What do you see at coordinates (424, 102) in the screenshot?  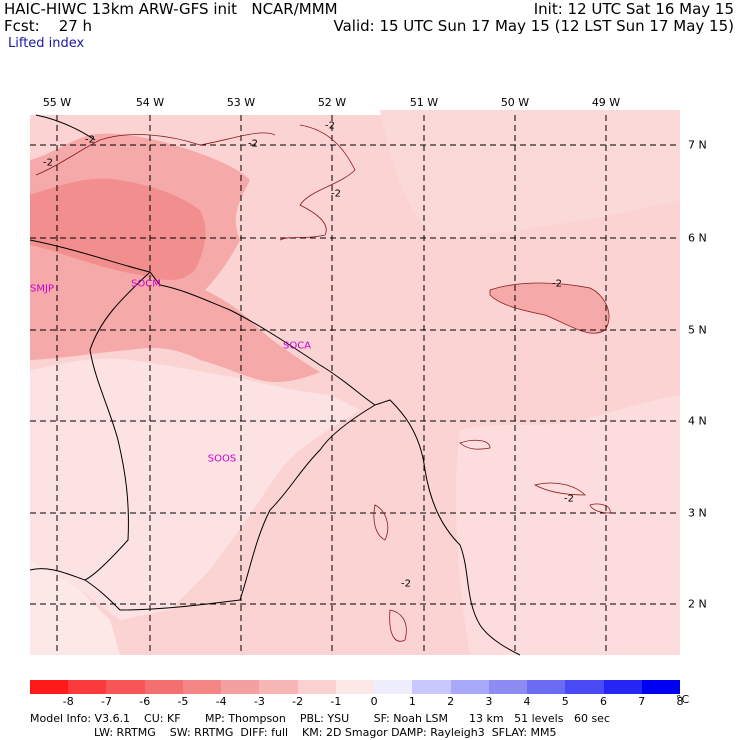 I see `lon-label-51w: 51 W` at bounding box center [424, 102].